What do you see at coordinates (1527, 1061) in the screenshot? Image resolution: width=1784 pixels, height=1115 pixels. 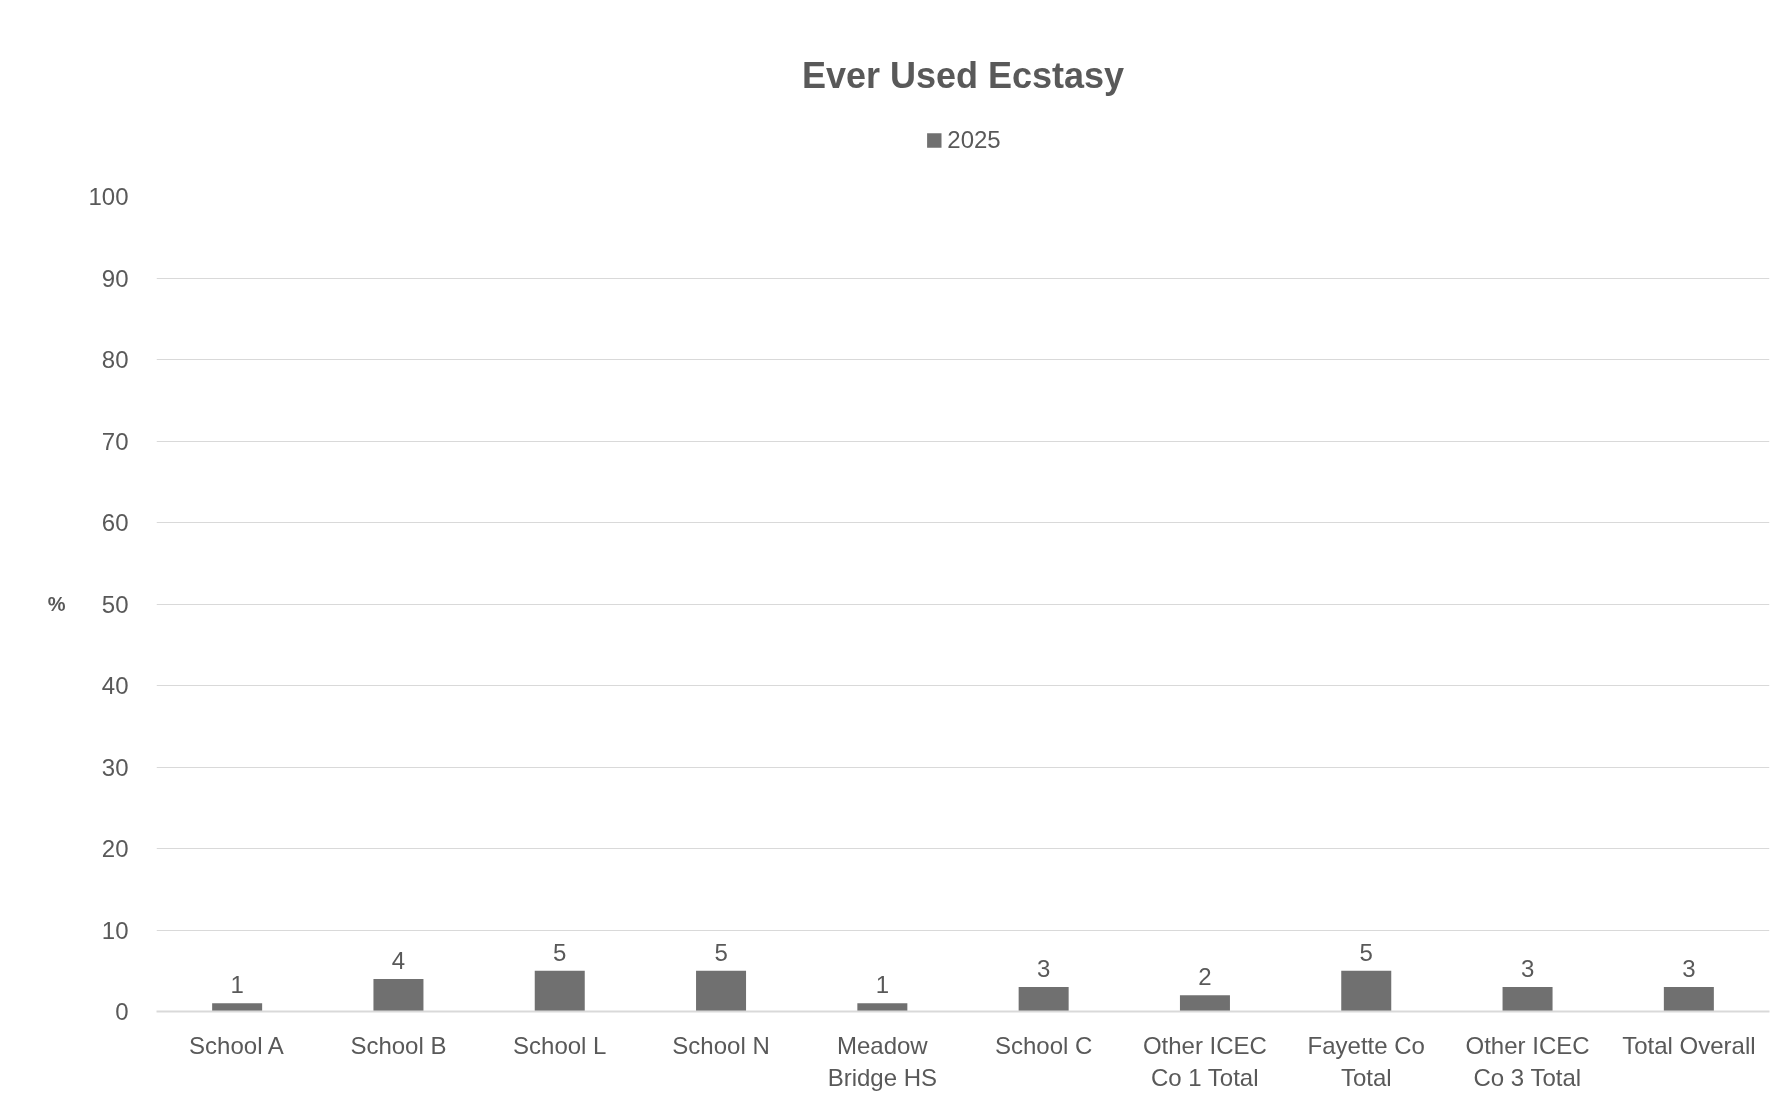 I see `x-tick-label: Other ICEC Co 3 Total` at bounding box center [1527, 1061].